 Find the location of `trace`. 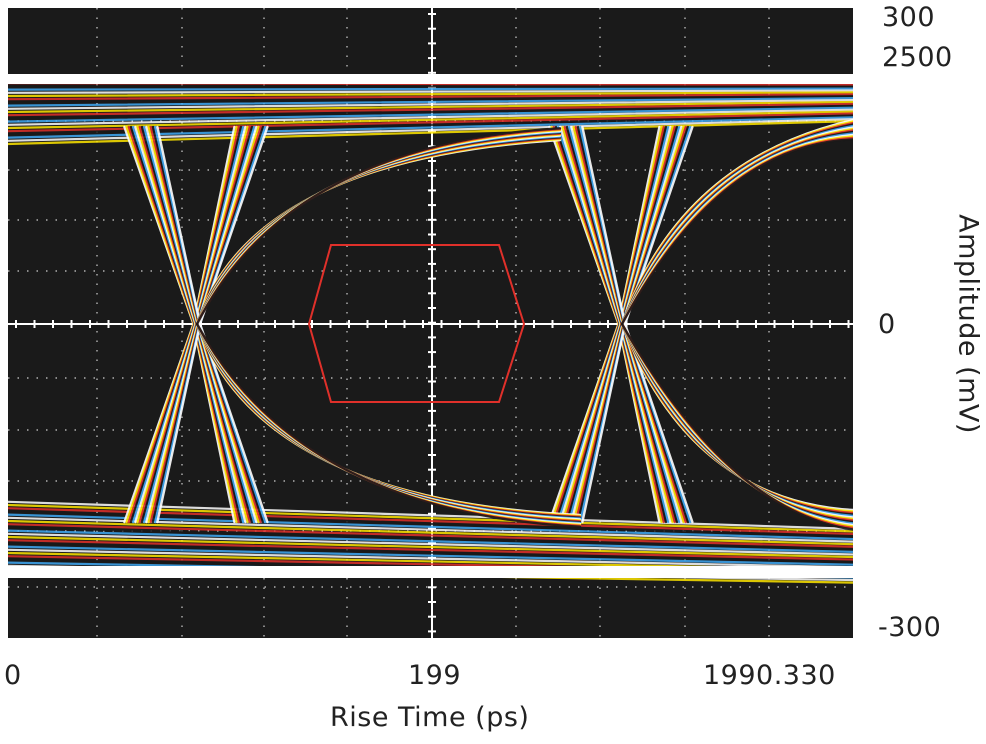

trace is located at coordinates (430, 89).